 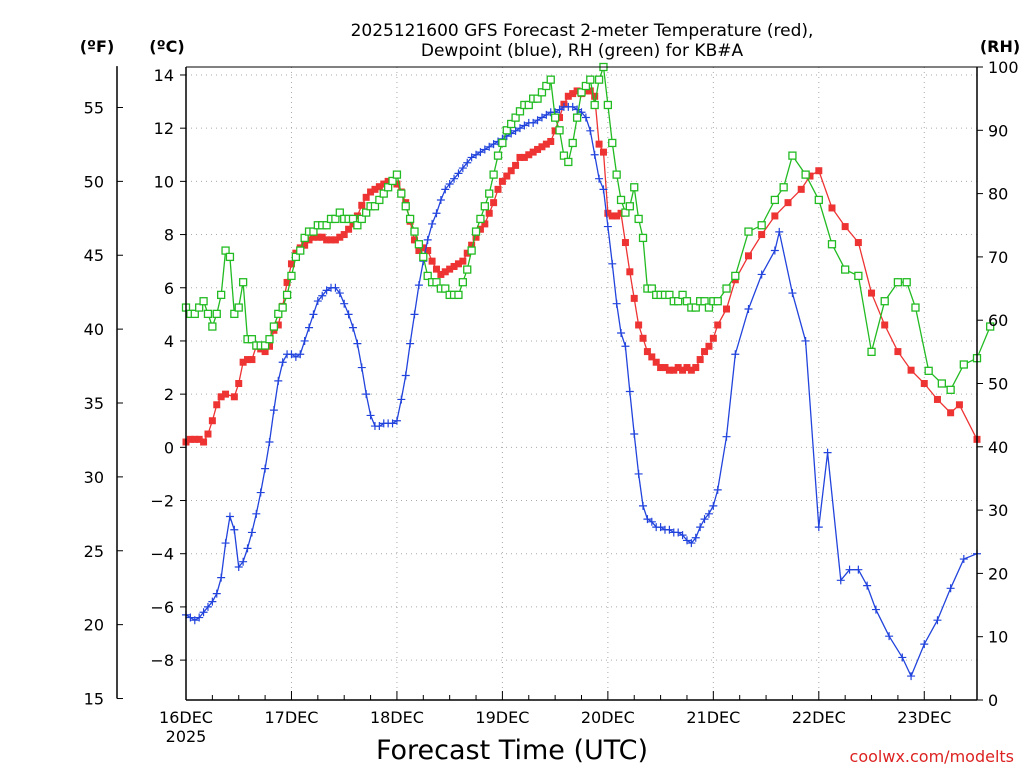 What do you see at coordinates (998, 573) in the screenshot?
I see `tick-label-rh: 20` at bounding box center [998, 573].